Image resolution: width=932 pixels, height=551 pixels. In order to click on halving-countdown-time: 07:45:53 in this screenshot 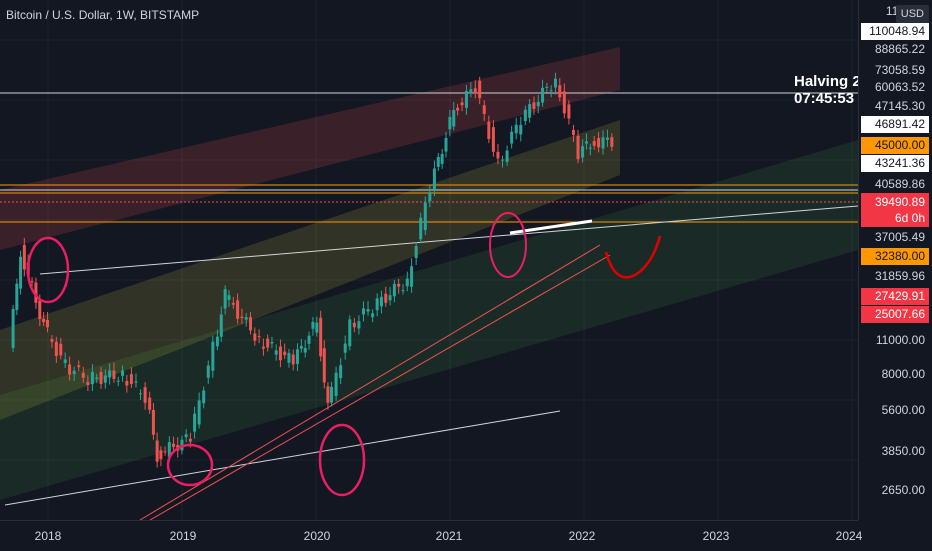, I will do `click(824, 98)`.